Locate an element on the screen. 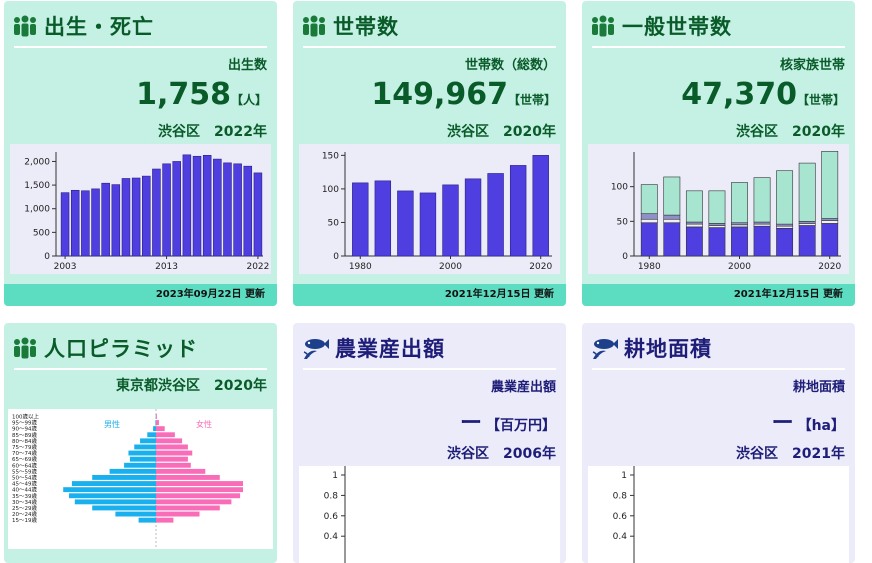  age-label: 95～99歳 is located at coordinates (24, 423).